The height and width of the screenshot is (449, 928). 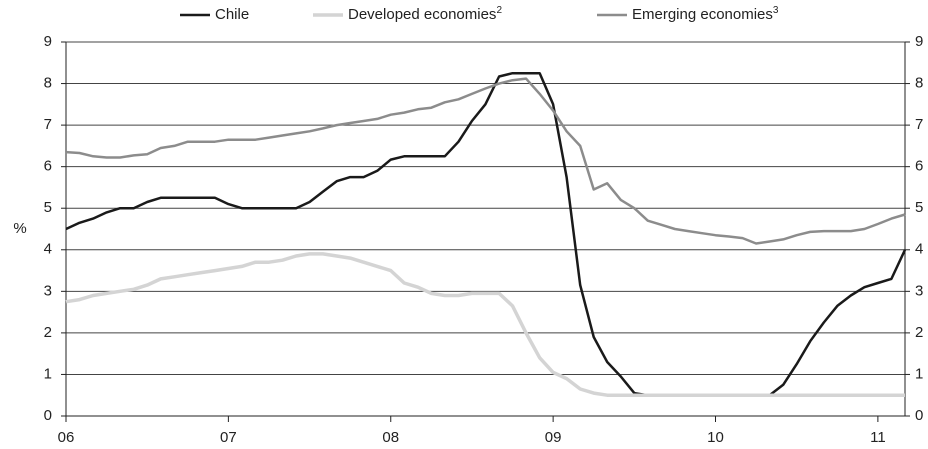 I want to click on y-tick-label: 0, so click(x=48, y=415).